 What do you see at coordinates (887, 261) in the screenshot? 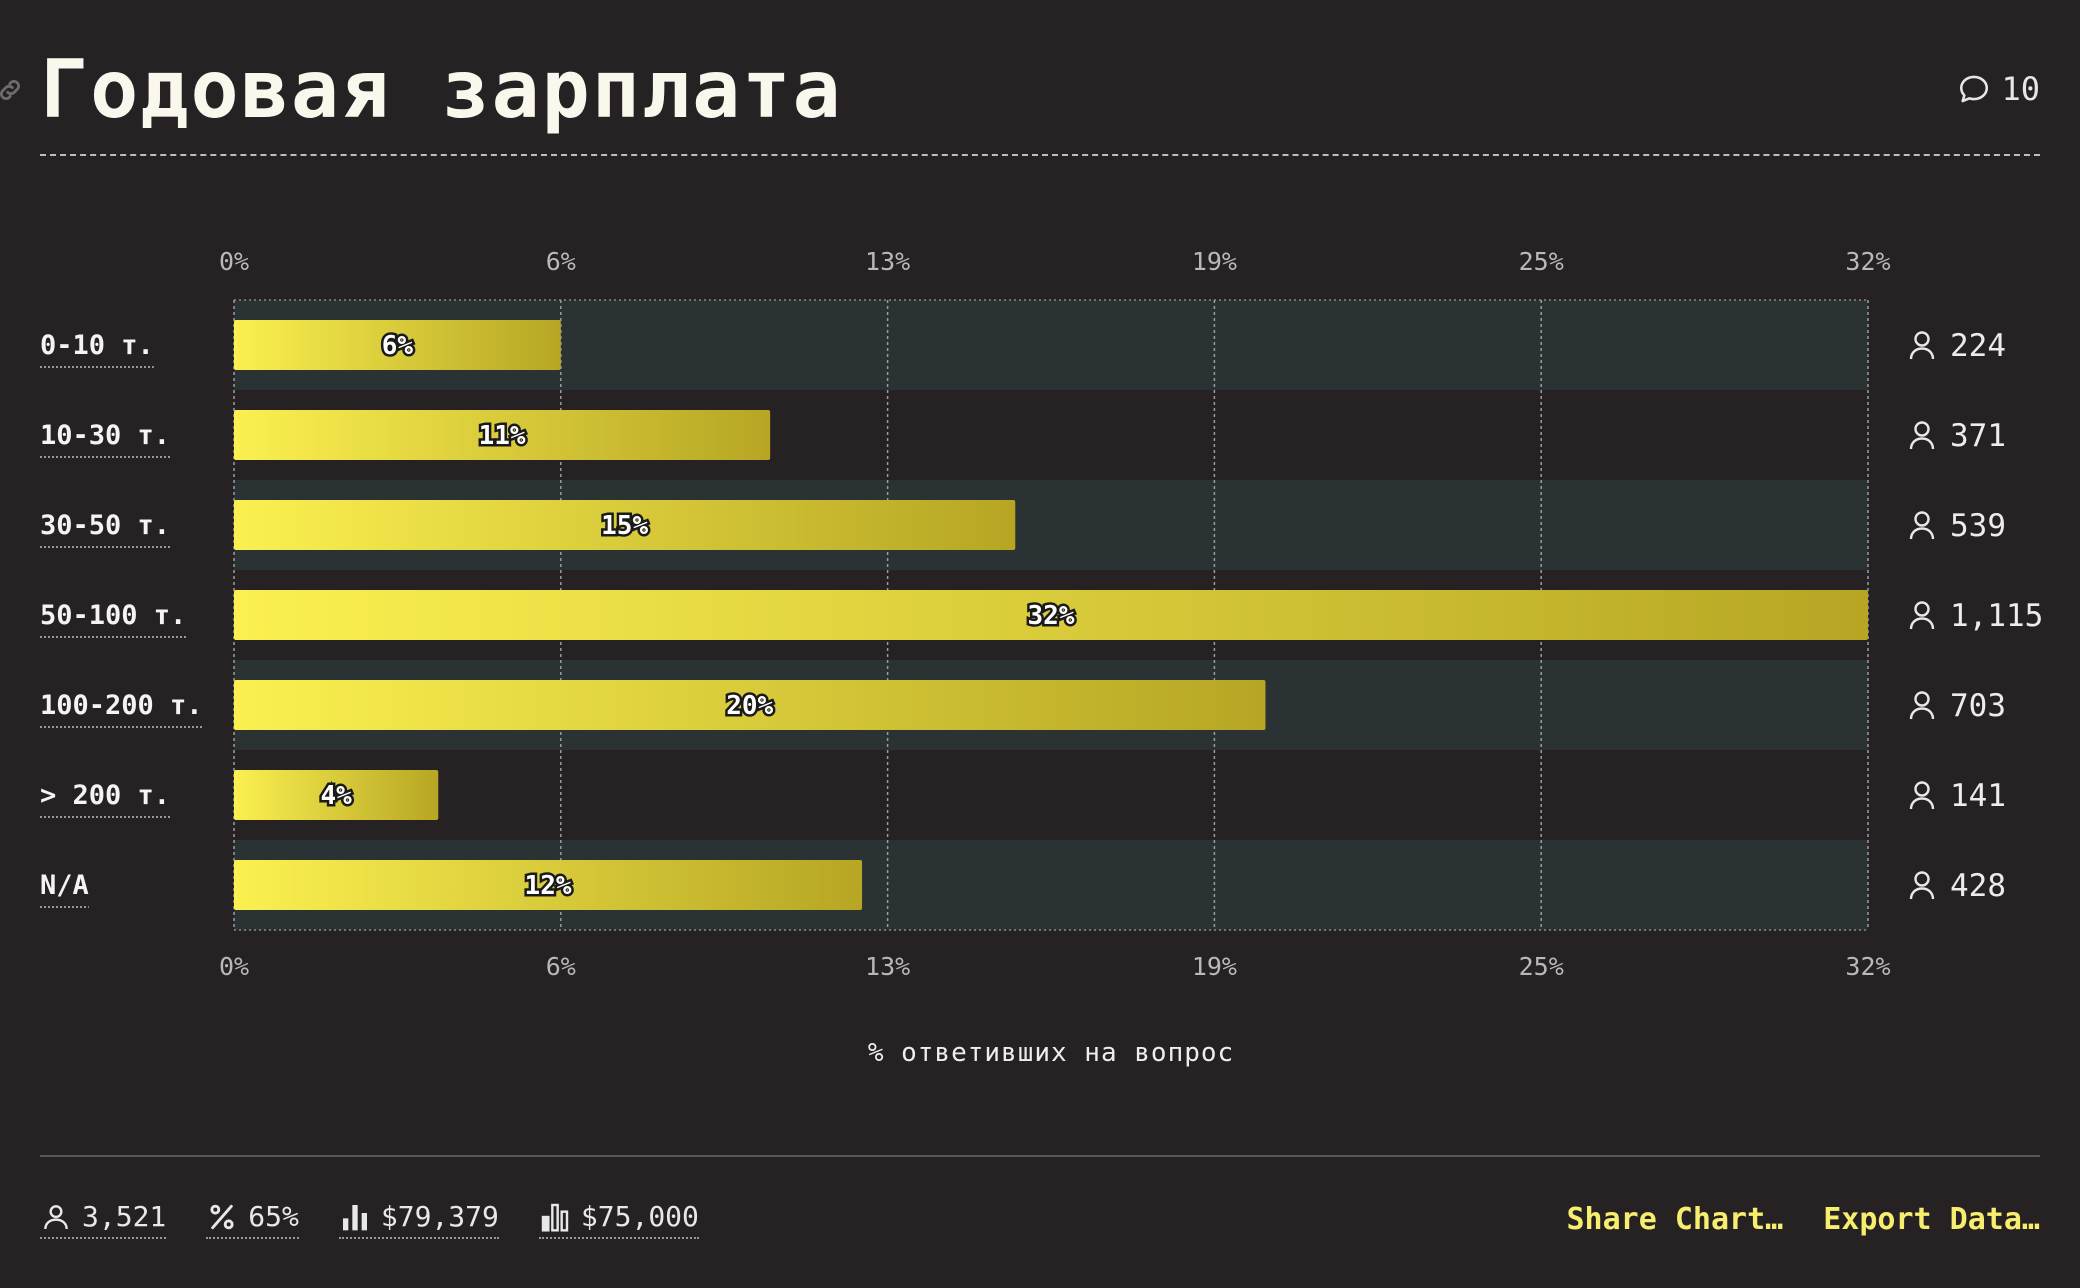
I see `x-tick-label-top: 13%` at bounding box center [887, 261].